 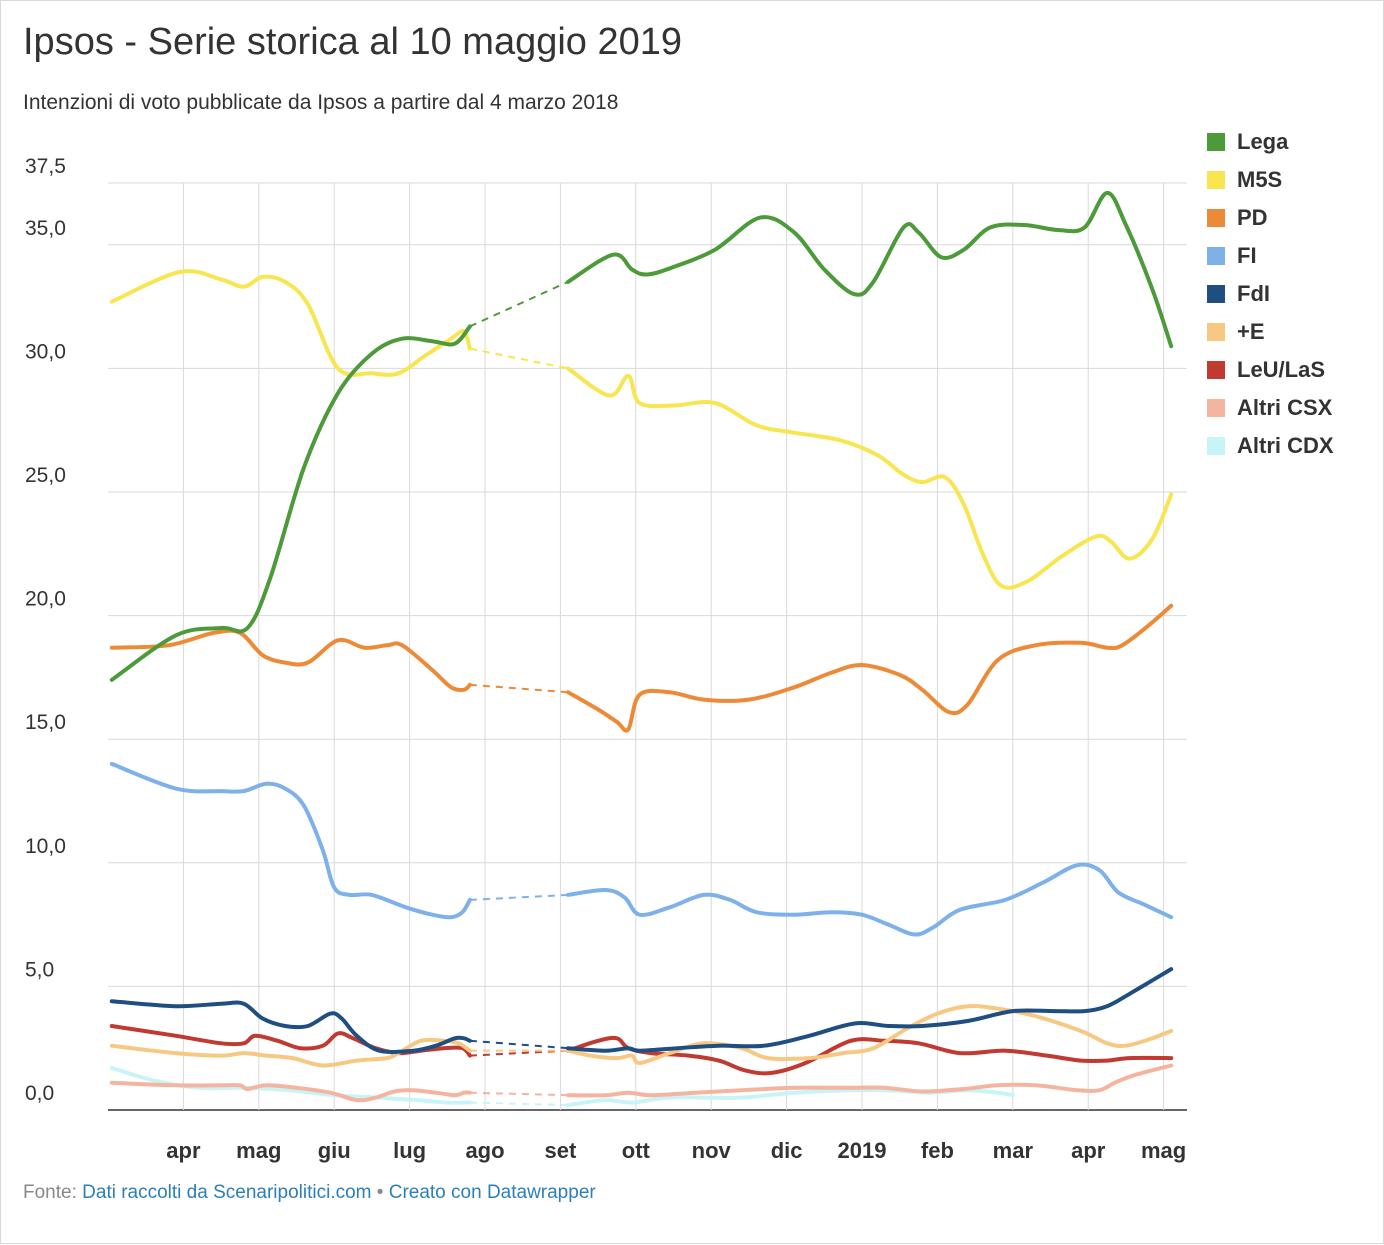 I want to click on series-fi, so click(x=641, y=849).